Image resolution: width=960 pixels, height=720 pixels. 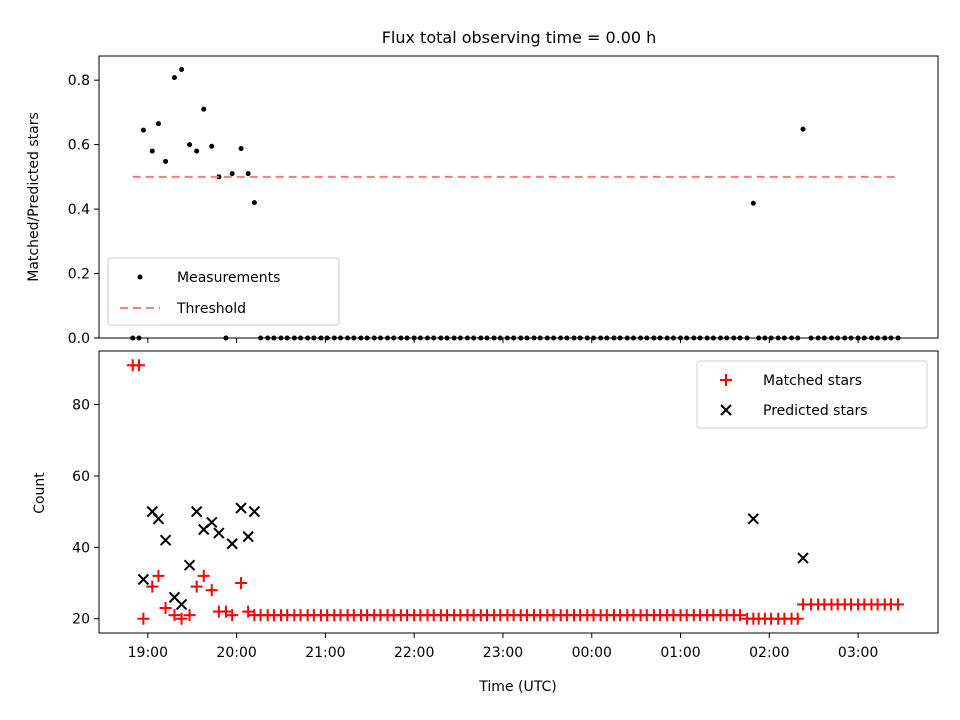 What do you see at coordinates (34, 197) in the screenshot?
I see `top-y-axis-label: Matched/Predicted stars` at bounding box center [34, 197].